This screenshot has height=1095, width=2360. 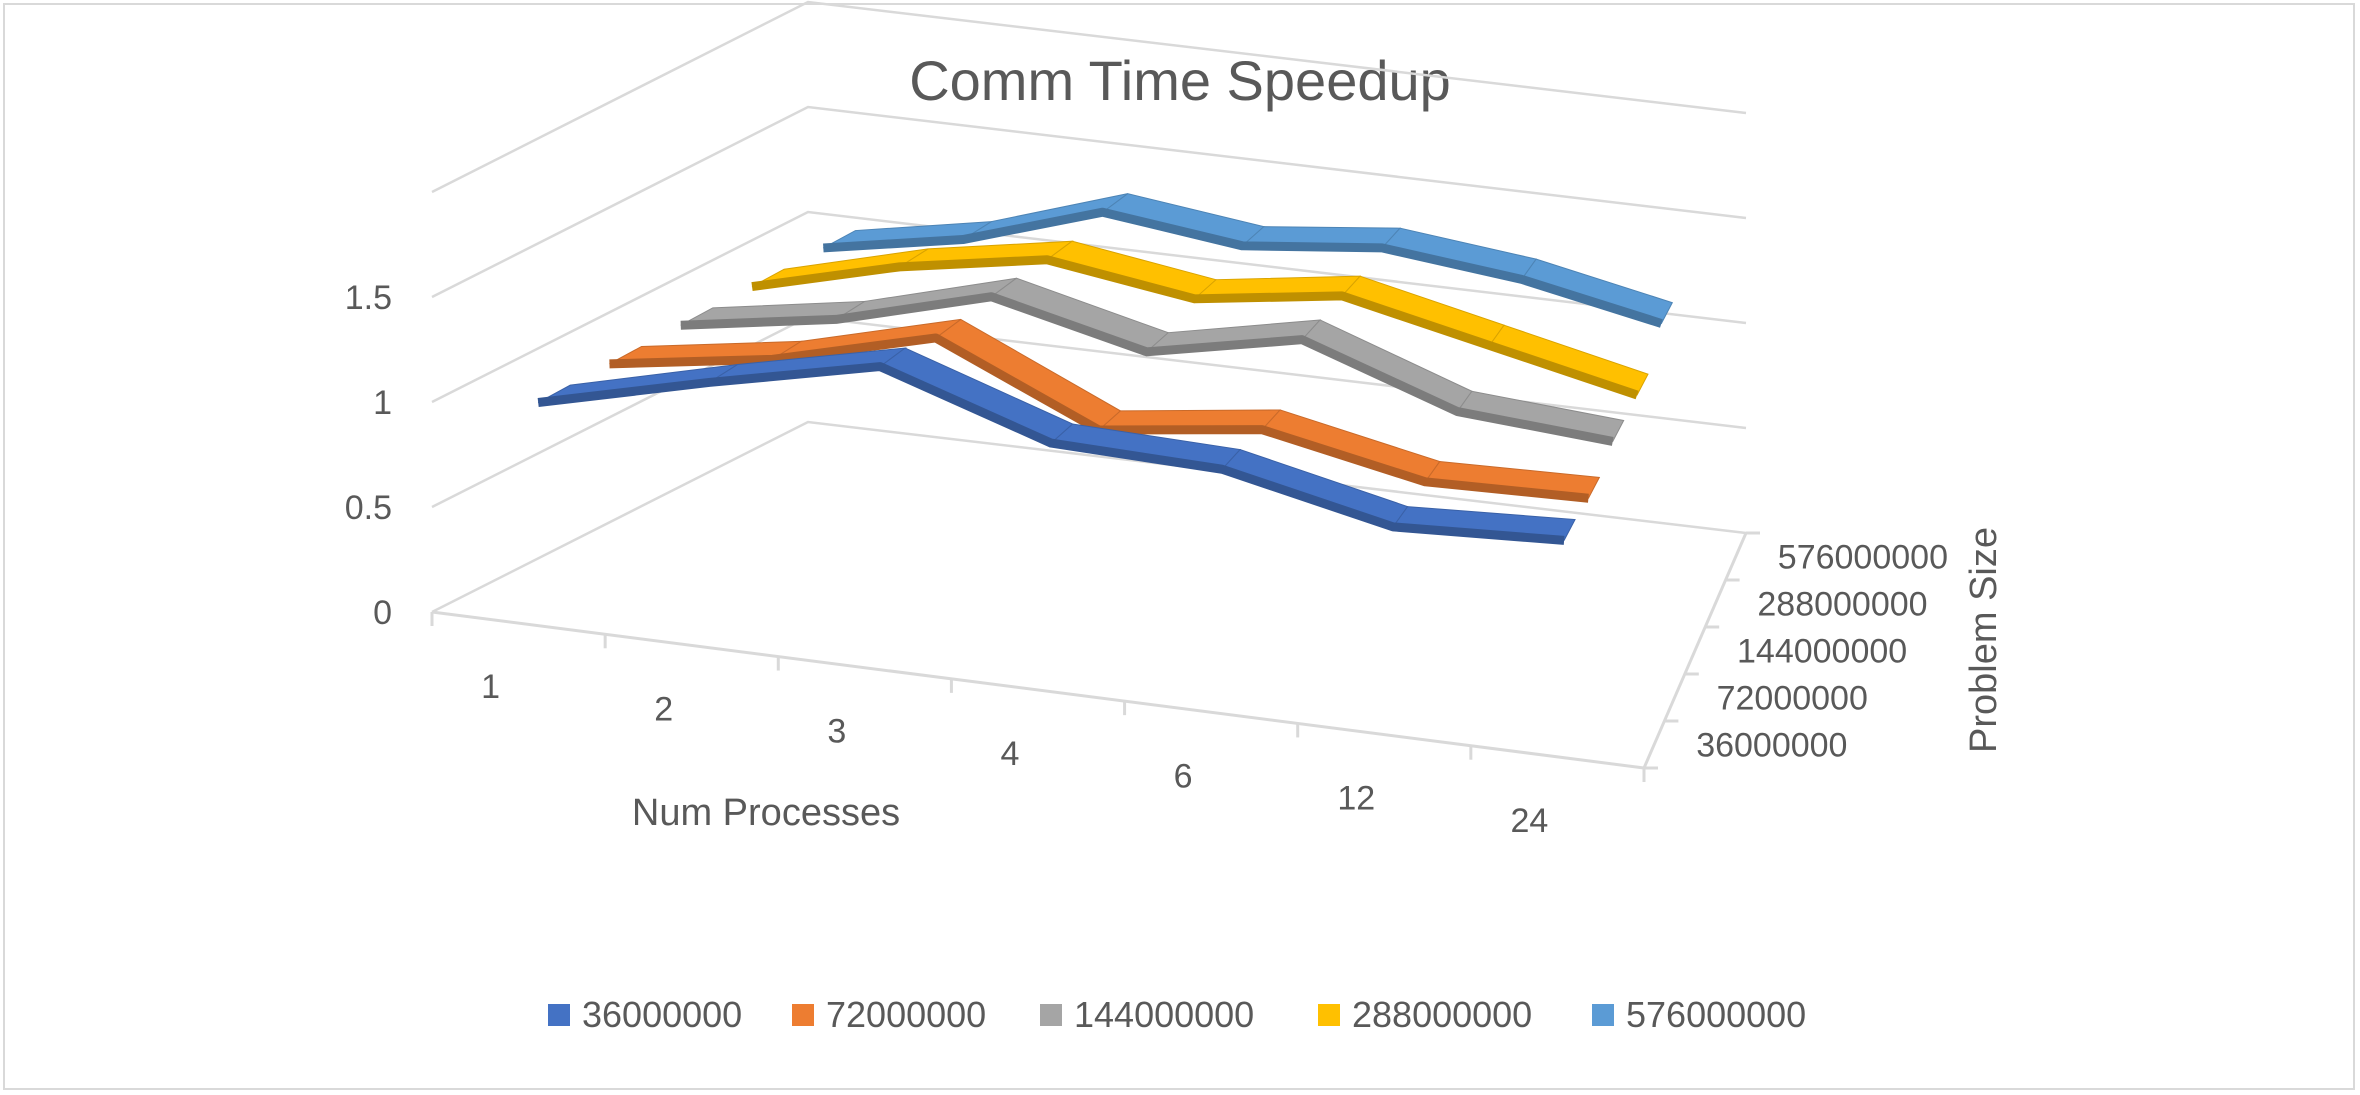 What do you see at coordinates (1771, 746) in the screenshot?
I see `depth-tick-label: 36000000` at bounding box center [1771, 746].